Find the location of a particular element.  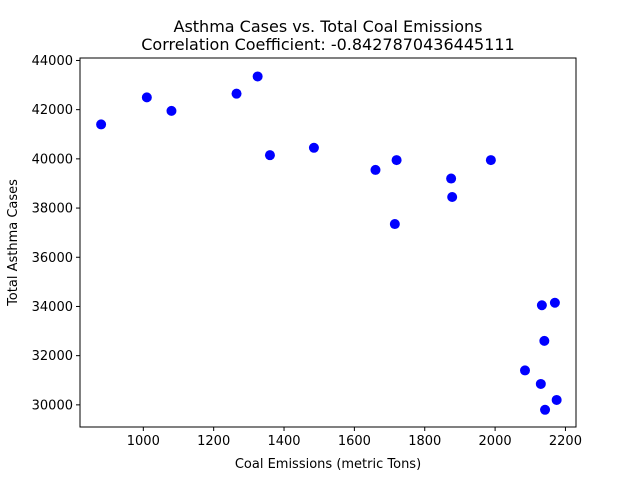

y-tick-label: 30000 is located at coordinates (52, 405).